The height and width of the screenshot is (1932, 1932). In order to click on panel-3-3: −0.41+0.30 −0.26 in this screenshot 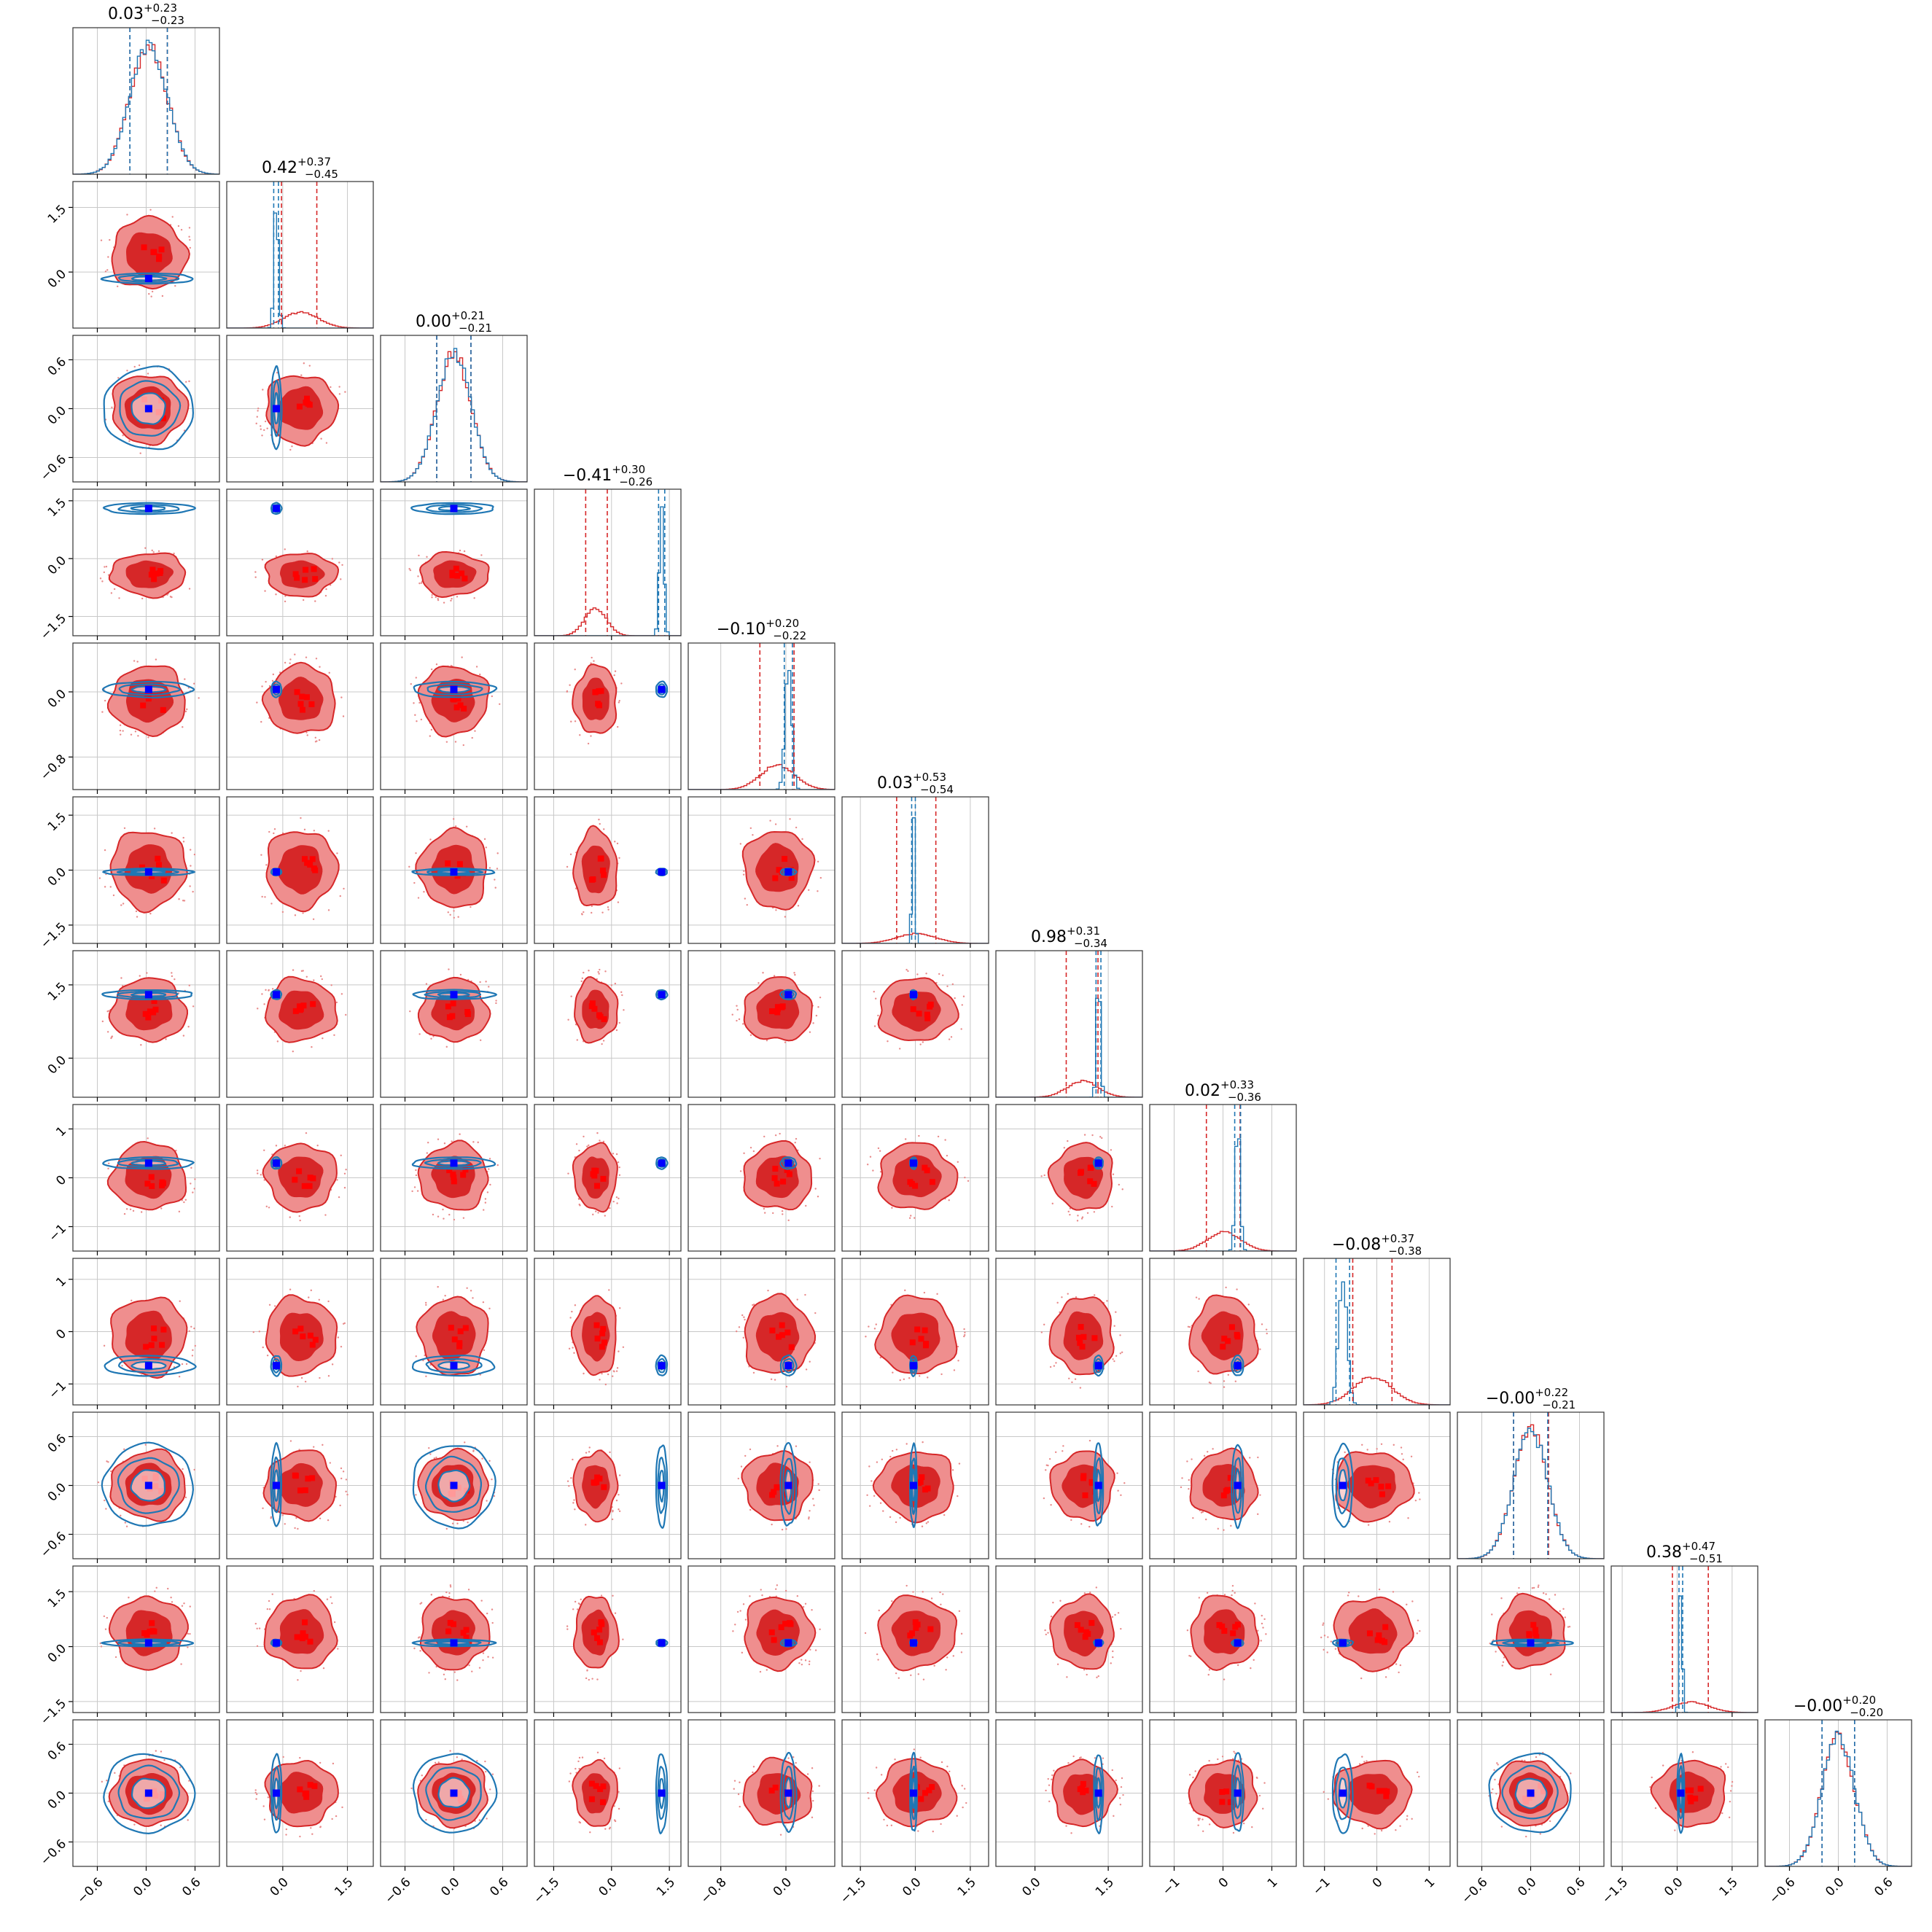, I will do `click(608, 551)`.